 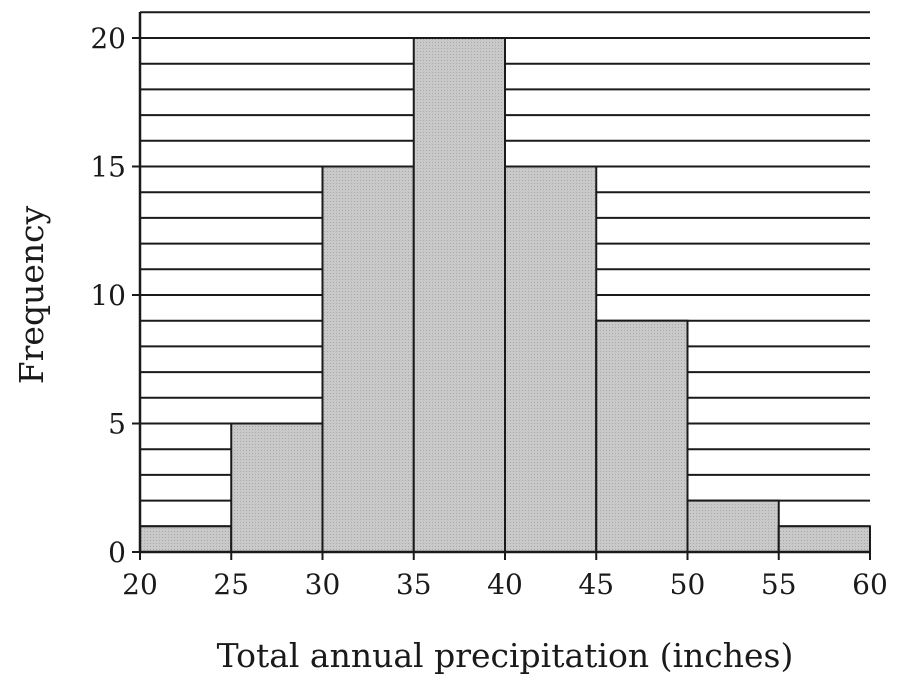 I want to click on y-tick-label: 15, so click(x=108, y=167).